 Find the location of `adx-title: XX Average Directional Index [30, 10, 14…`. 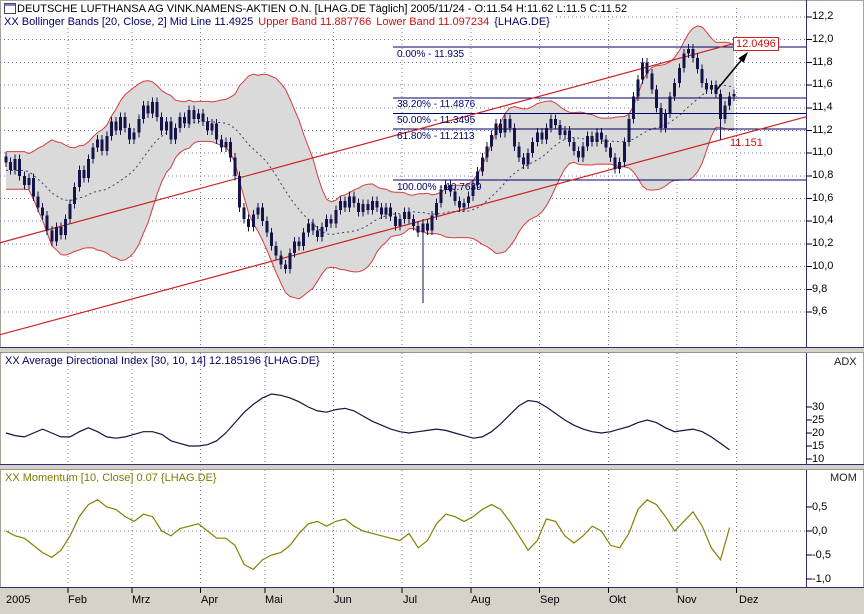

adx-title: XX Average Directional Index [30, 10, 14… is located at coordinates (162, 361).